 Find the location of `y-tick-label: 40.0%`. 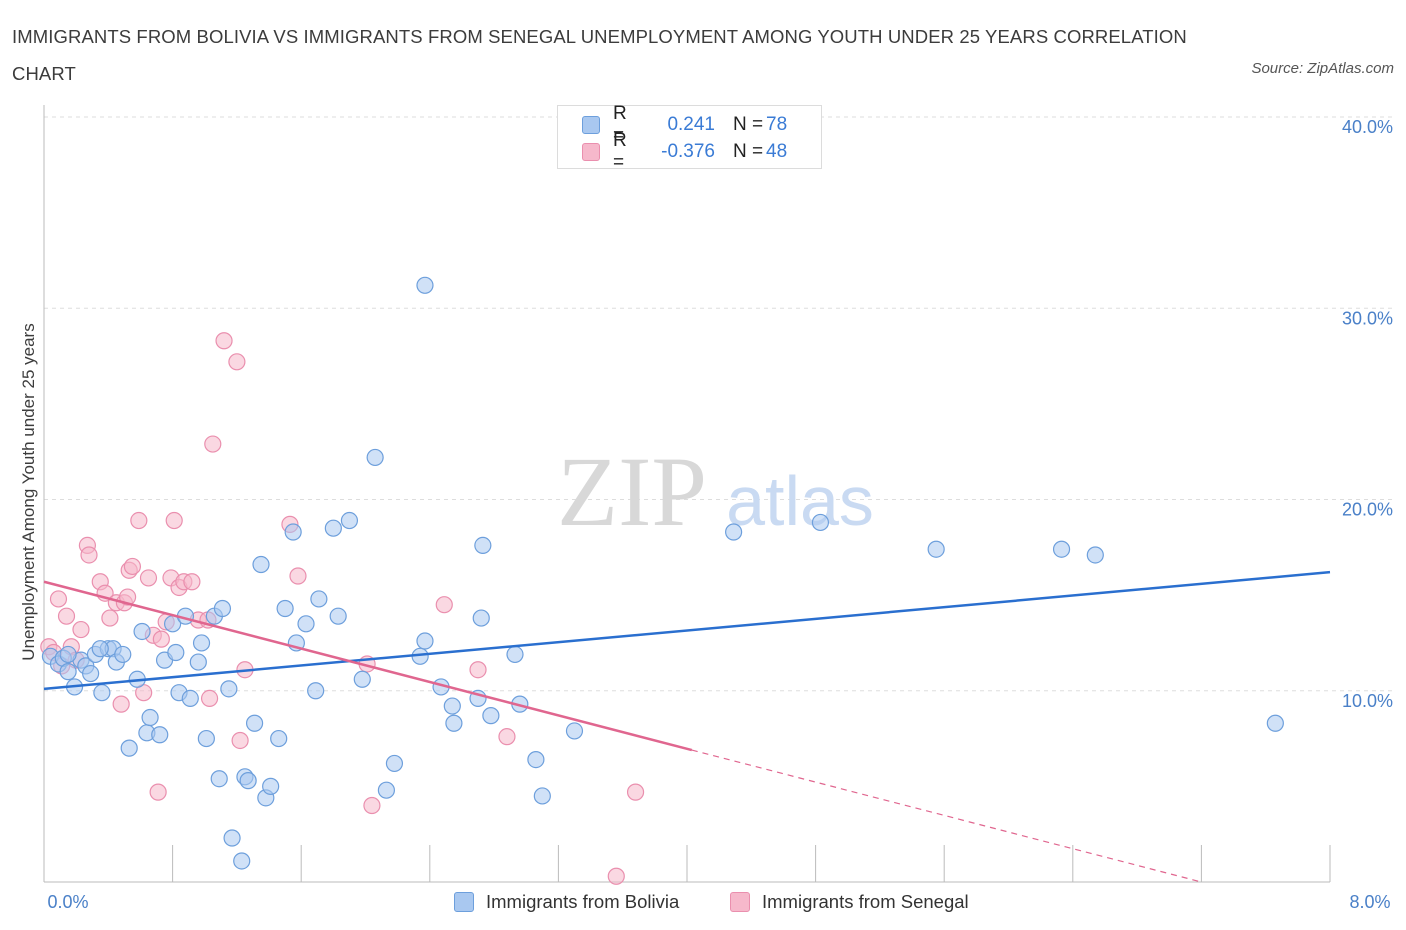

y-tick-label: 40.0% is located at coordinates (1367, 127).